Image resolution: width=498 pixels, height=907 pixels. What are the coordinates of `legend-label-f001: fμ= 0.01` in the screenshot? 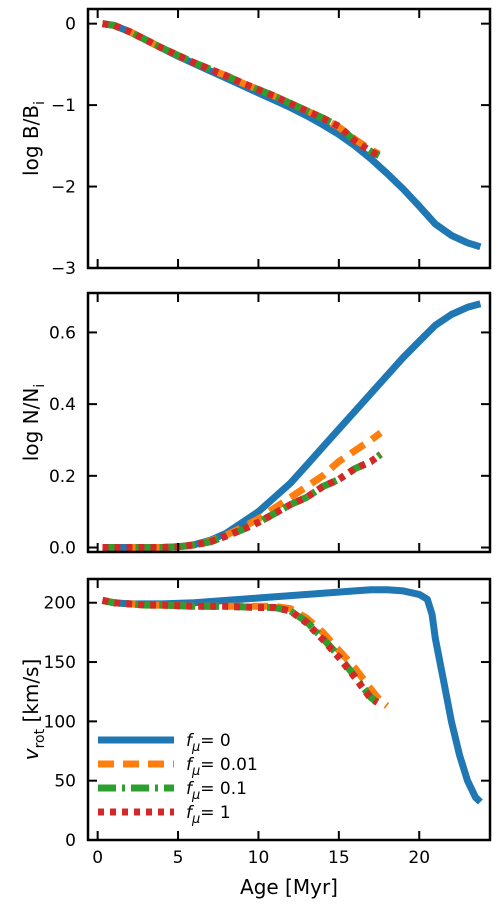 It's located at (222, 767).